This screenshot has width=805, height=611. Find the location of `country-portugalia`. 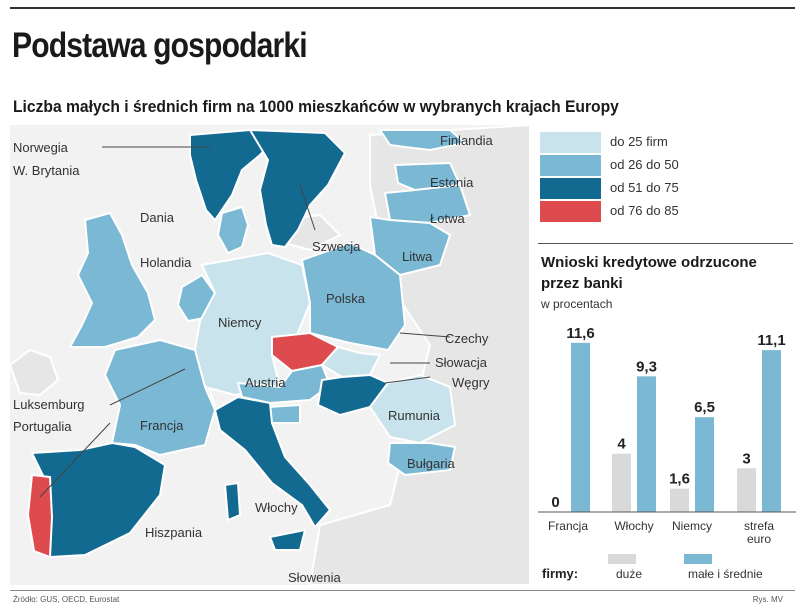

country-portugalia is located at coordinates (40, 516).